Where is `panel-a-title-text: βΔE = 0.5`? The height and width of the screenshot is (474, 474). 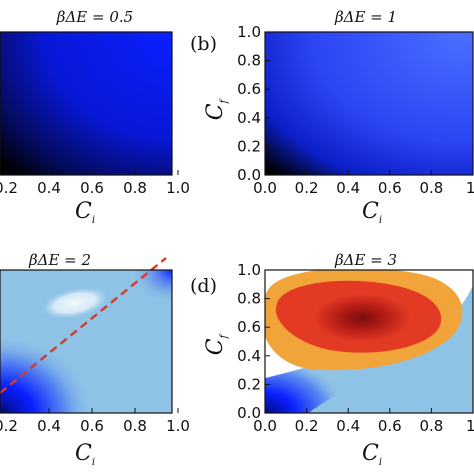
panel-a-title-text: βΔE = 0.5 is located at coordinates (94, 17).